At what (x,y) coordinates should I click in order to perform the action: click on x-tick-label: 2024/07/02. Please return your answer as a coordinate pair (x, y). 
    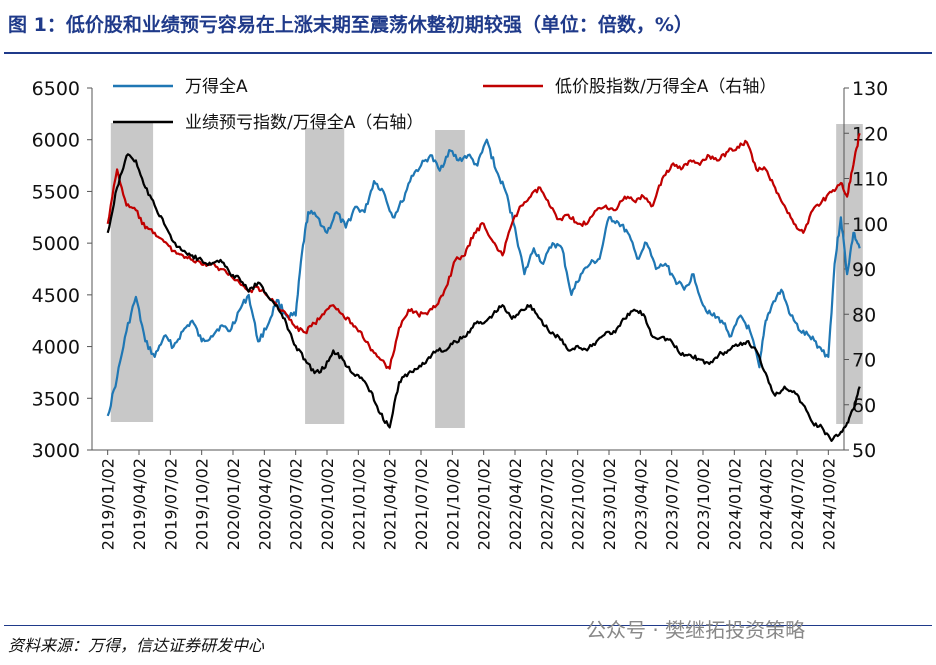
    Looking at the image, I should click on (797, 504).